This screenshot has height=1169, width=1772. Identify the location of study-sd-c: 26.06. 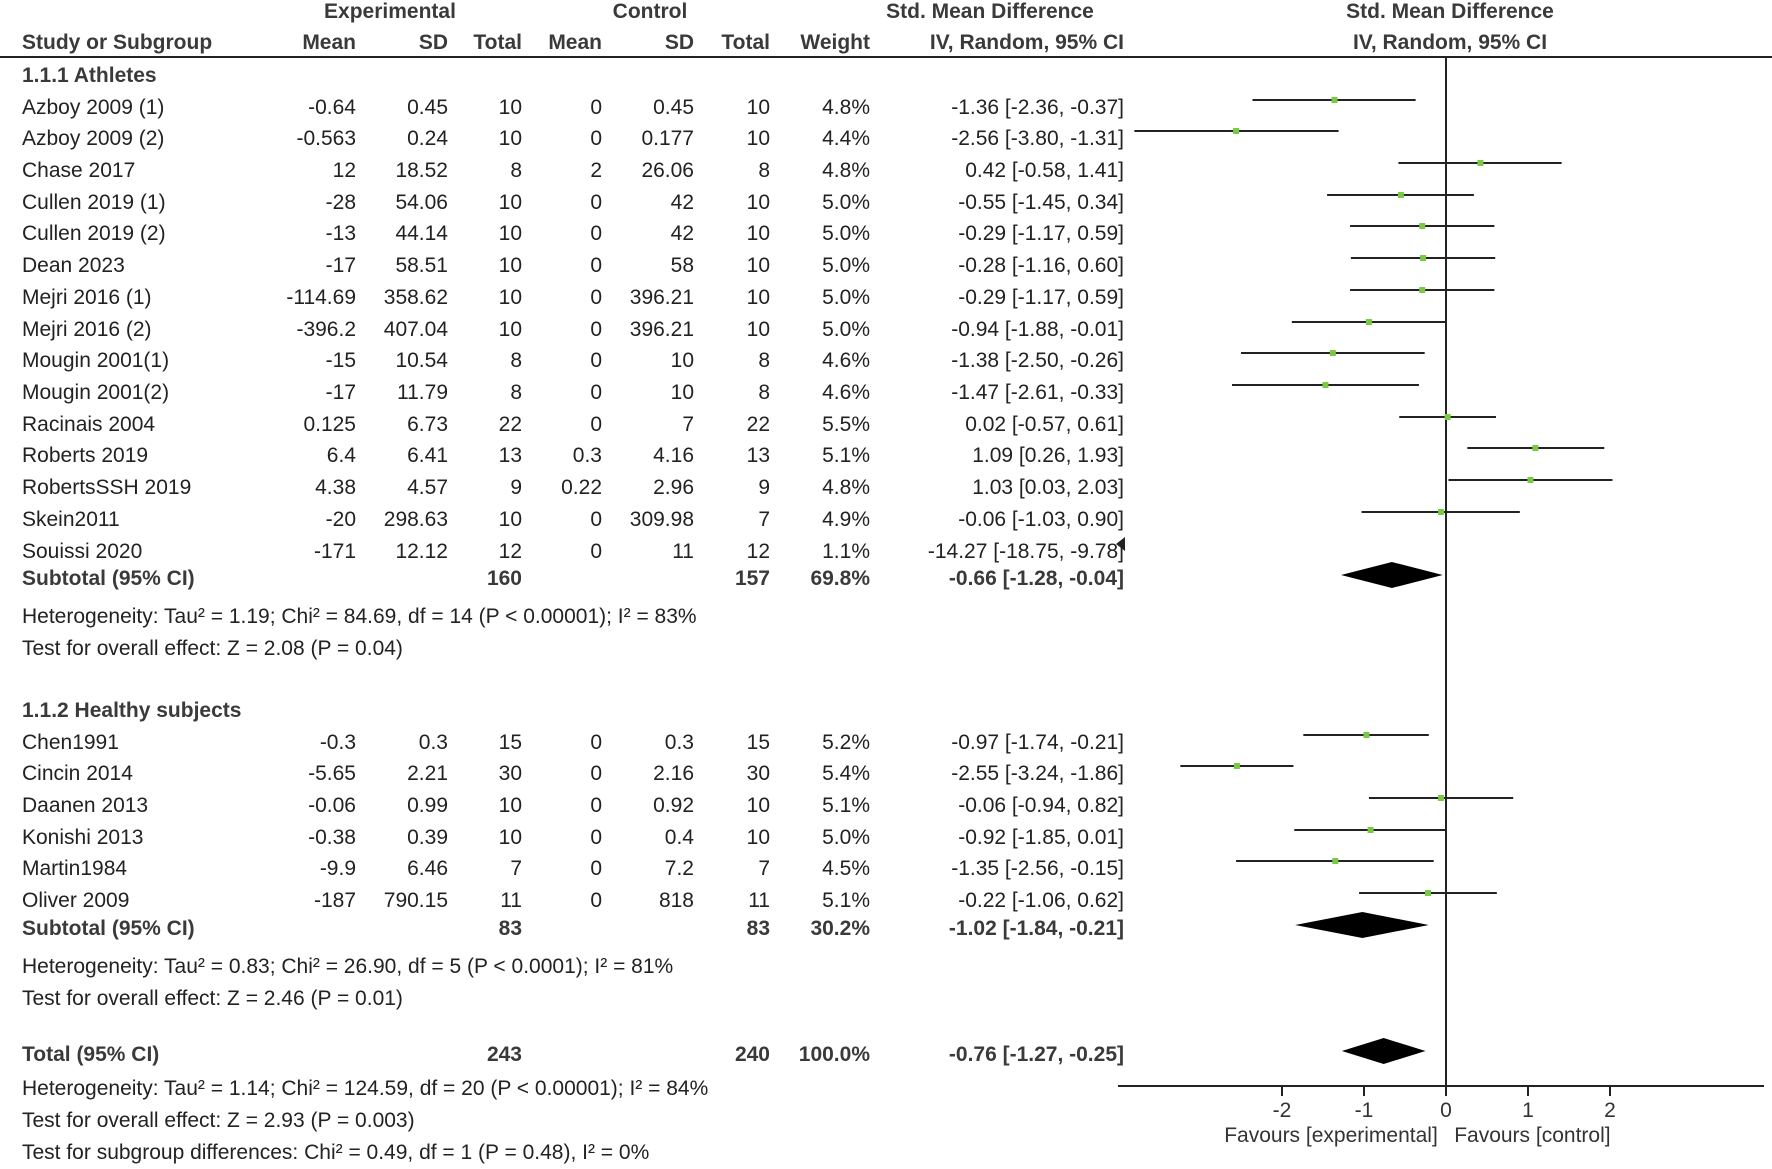
(667, 170).